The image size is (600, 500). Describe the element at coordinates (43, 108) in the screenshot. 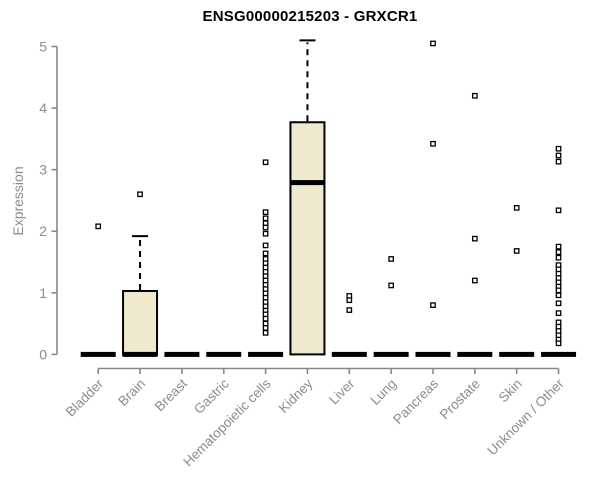

I see `y-tick-label: 4` at that location.